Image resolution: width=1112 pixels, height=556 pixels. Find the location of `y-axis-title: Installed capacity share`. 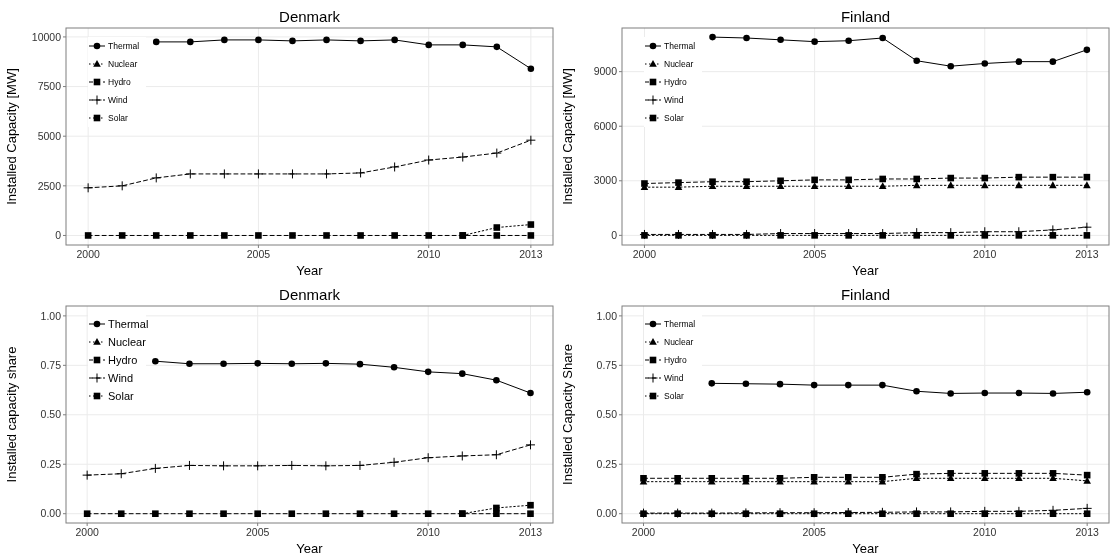

y-axis-title: Installed capacity share is located at coordinates (11, 414).